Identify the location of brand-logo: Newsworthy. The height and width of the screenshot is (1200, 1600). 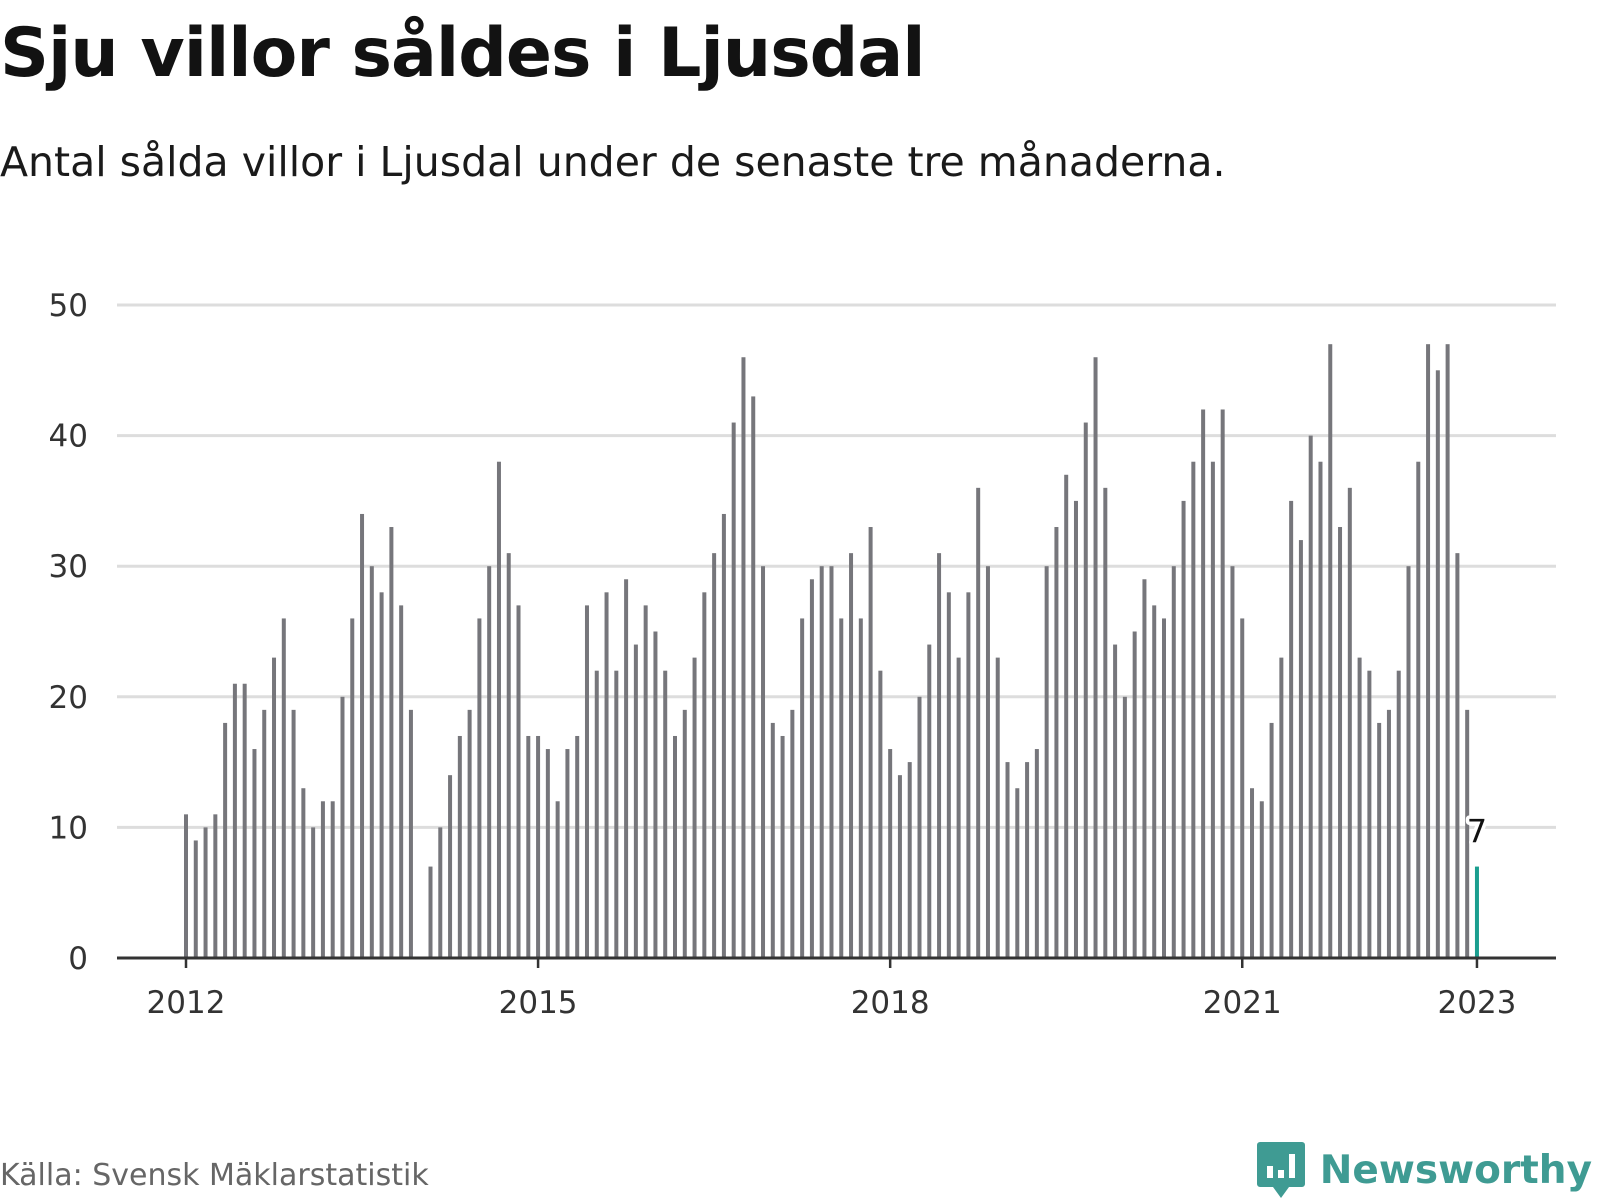
(1424, 1170).